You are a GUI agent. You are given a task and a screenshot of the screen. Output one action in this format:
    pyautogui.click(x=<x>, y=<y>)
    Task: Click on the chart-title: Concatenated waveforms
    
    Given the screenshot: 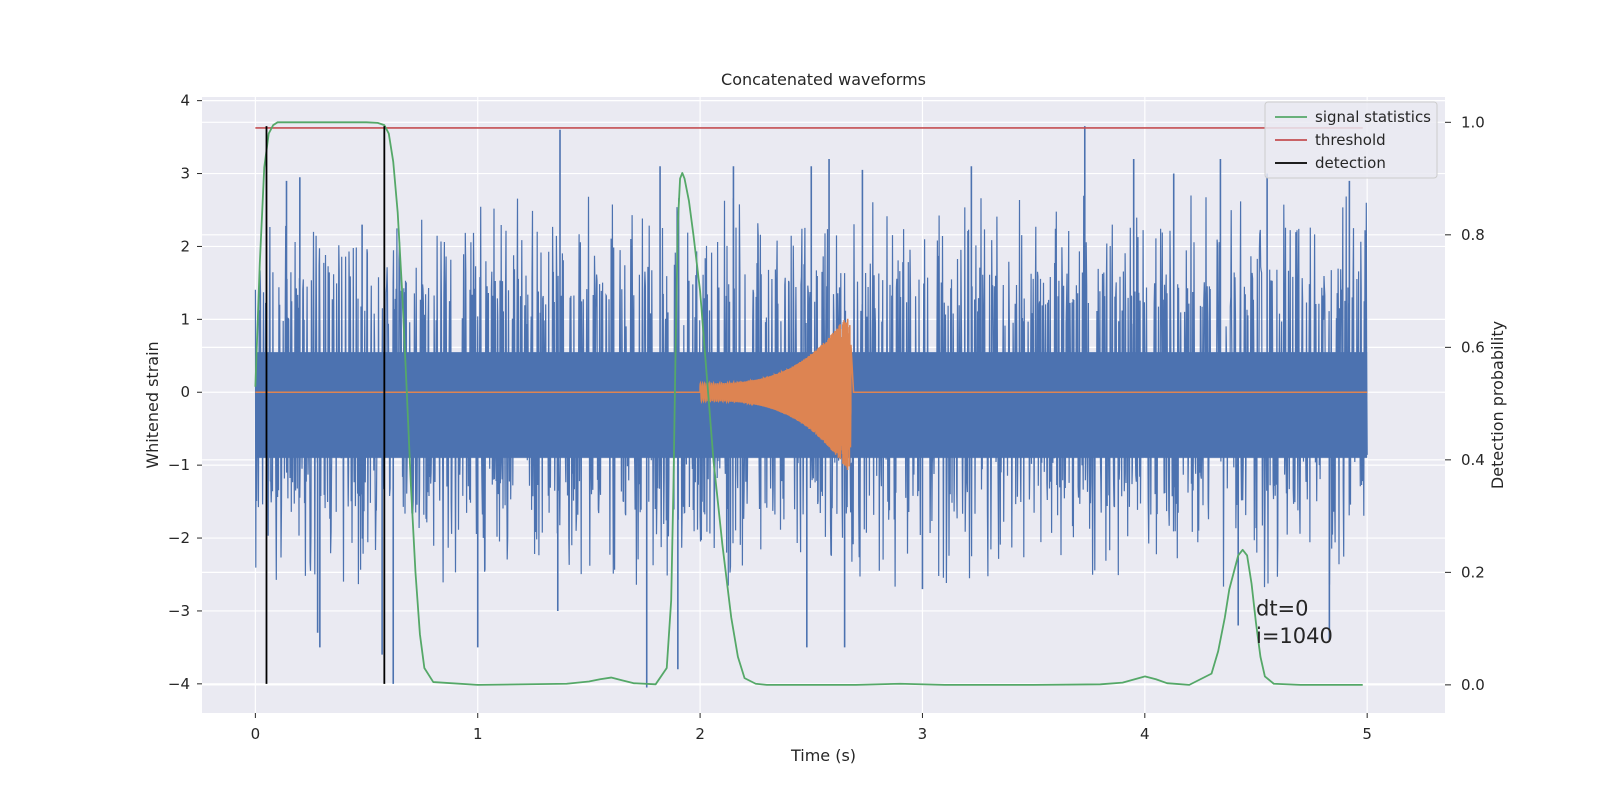 What is the action you would take?
    pyautogui.click(x=823, y=79)
    